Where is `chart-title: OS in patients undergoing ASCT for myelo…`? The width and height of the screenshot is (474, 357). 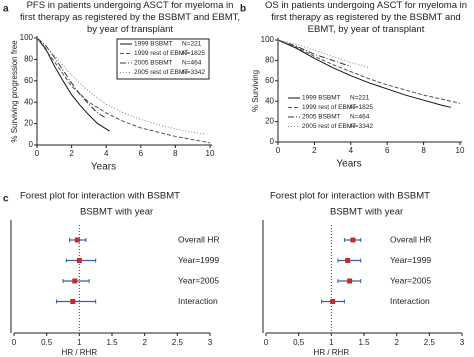
chart-title: OS in patients undergoing ASCT for myelo… is located at coordinates (366, 17).